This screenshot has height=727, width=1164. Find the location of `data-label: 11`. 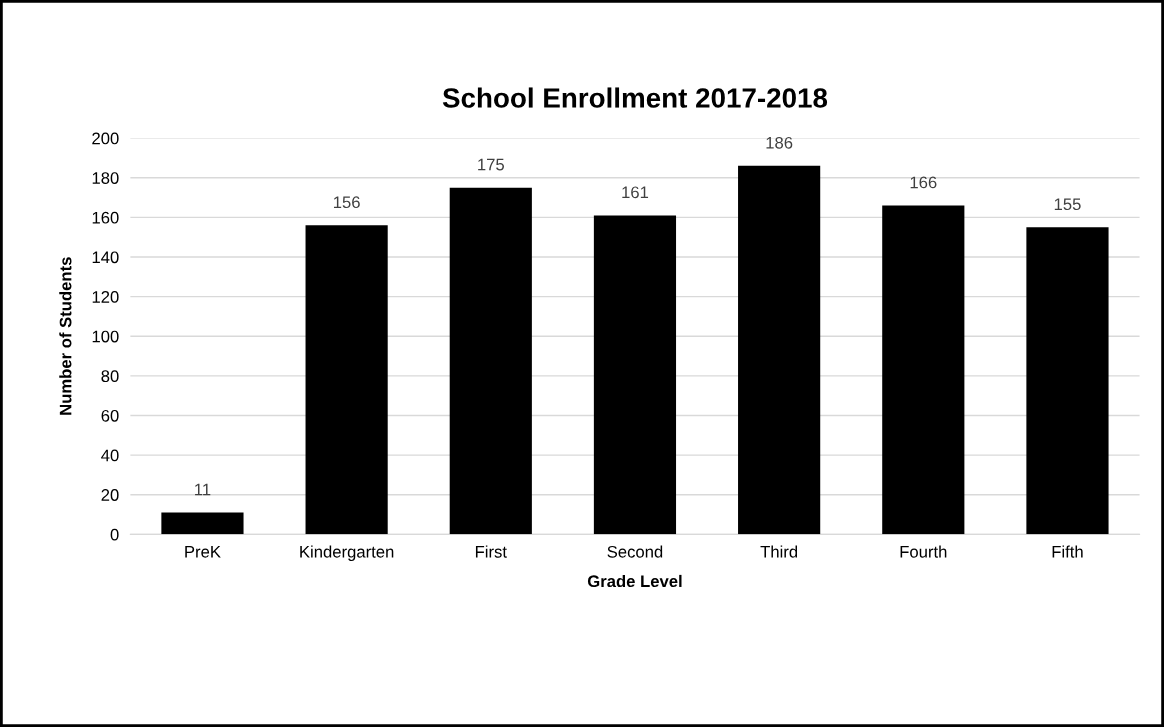

data-label: 11 is located at coordinates (203, 489).